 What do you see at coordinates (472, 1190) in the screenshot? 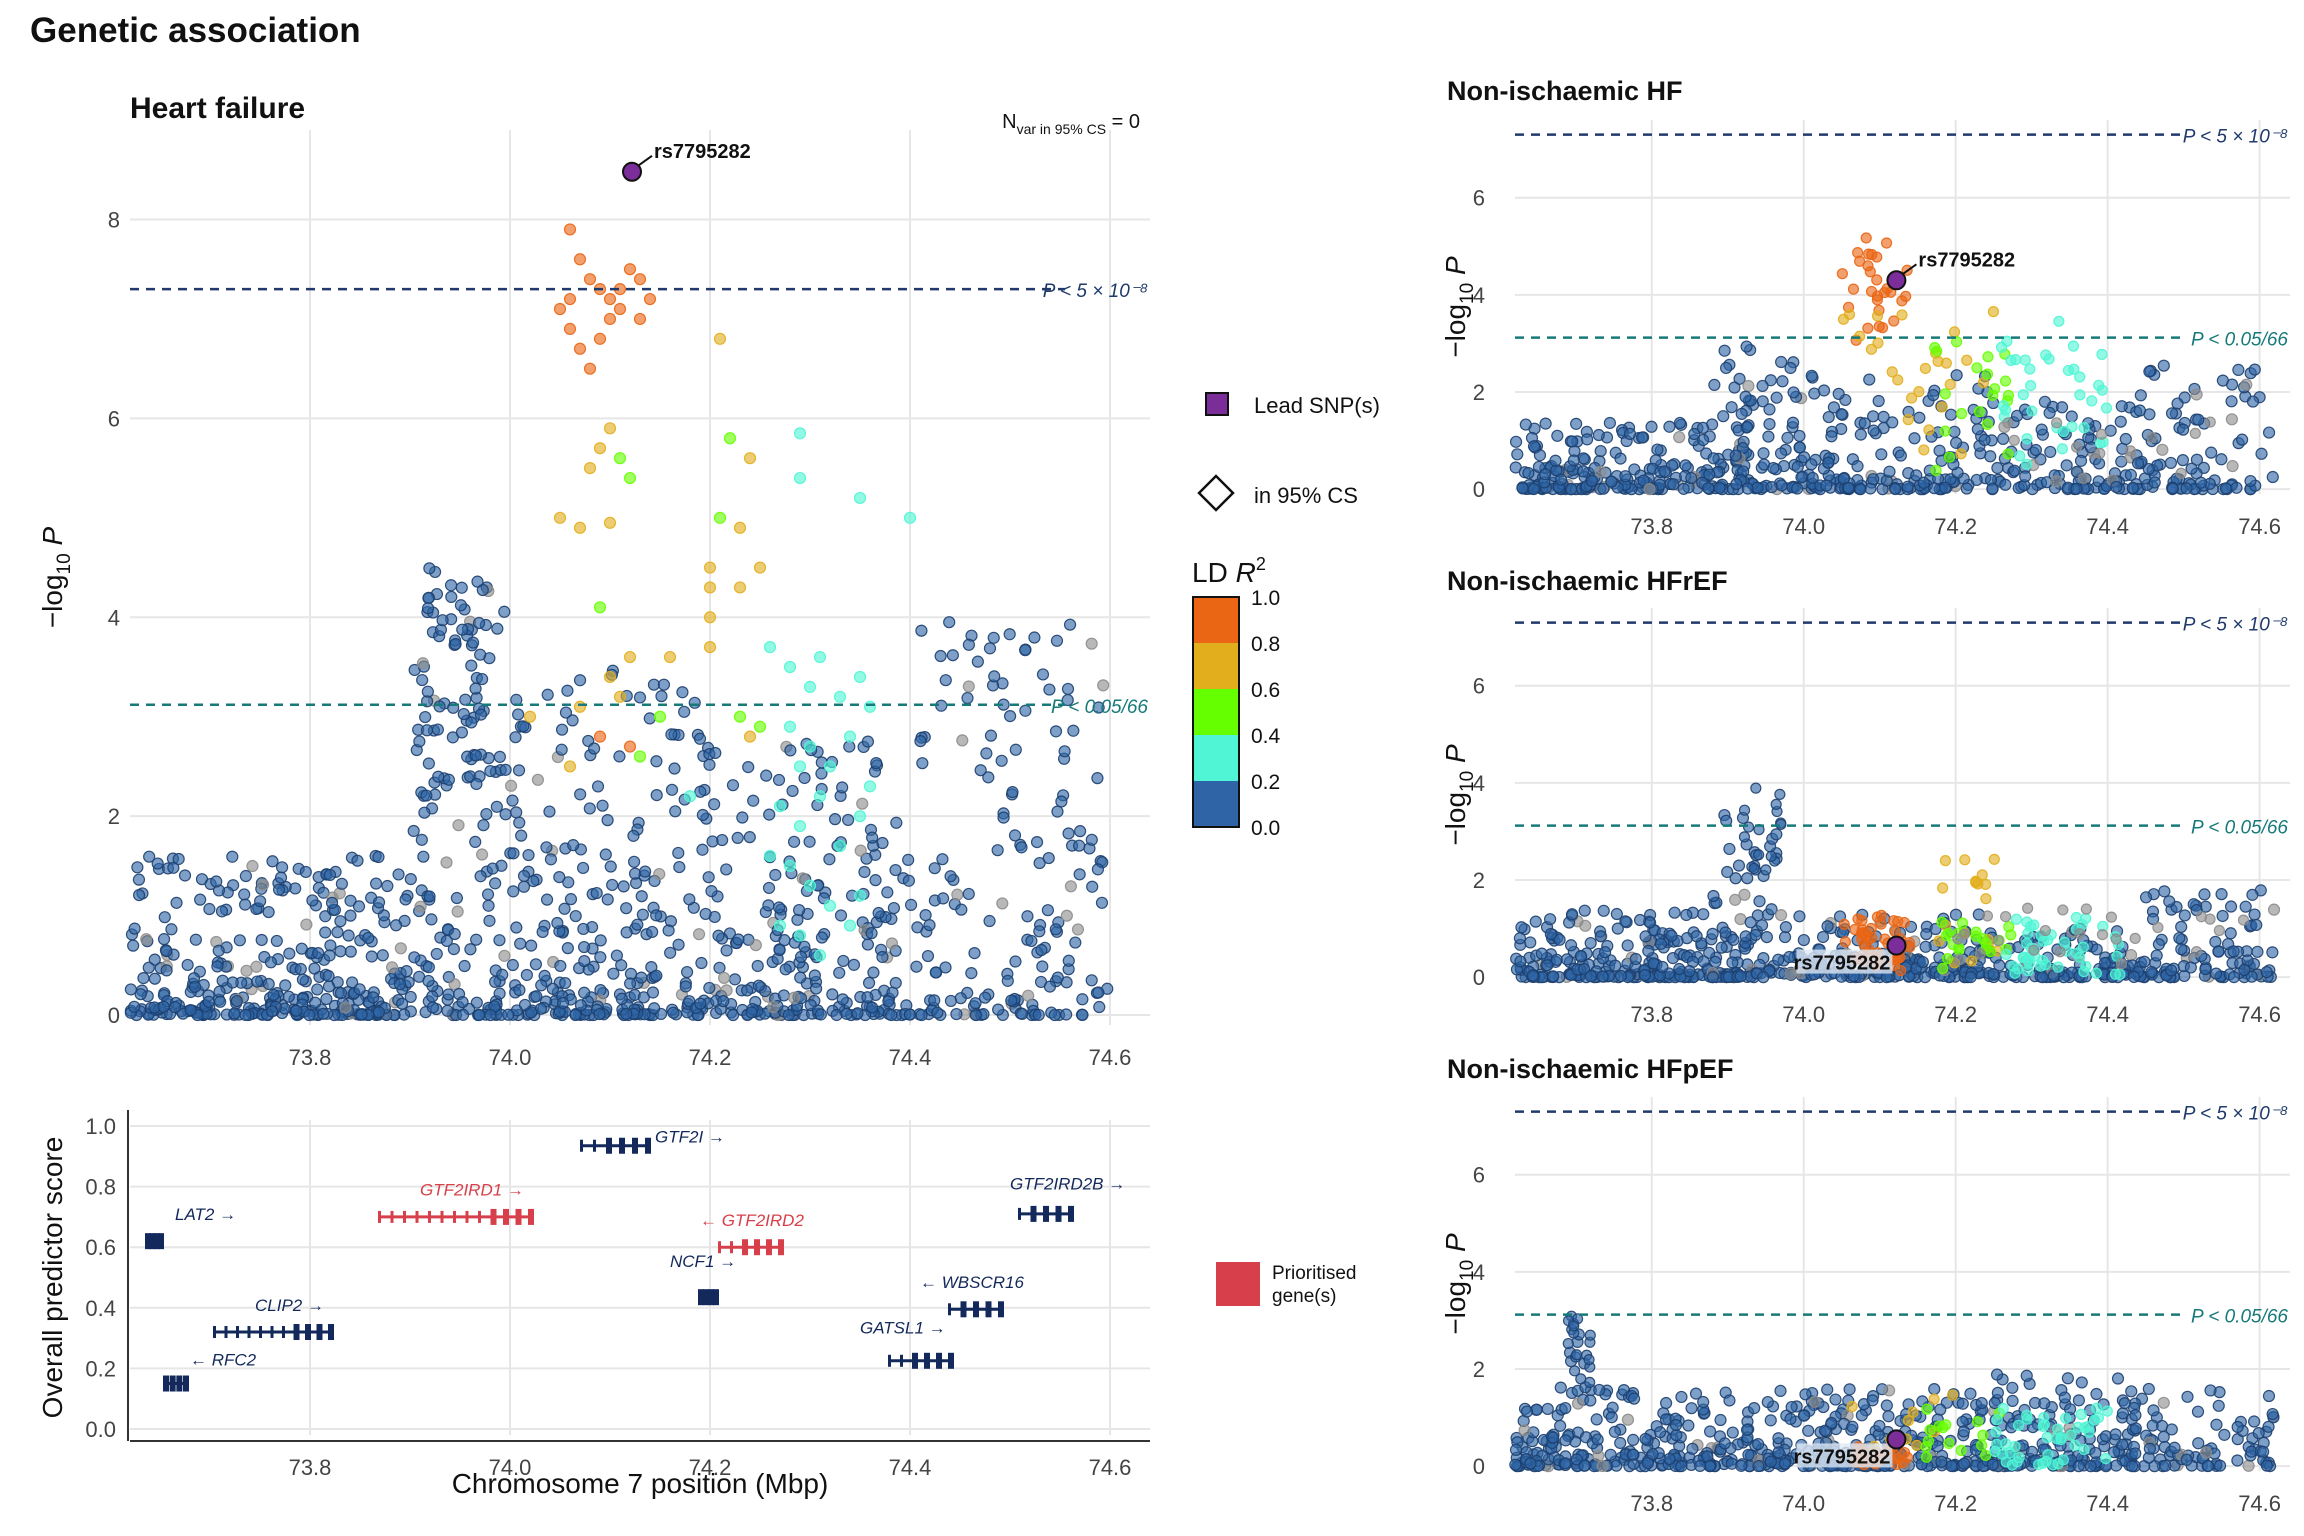
I see `gene-label-gtf2ird1: GTF2IRD1 →` at bounding box center [472, 1190].